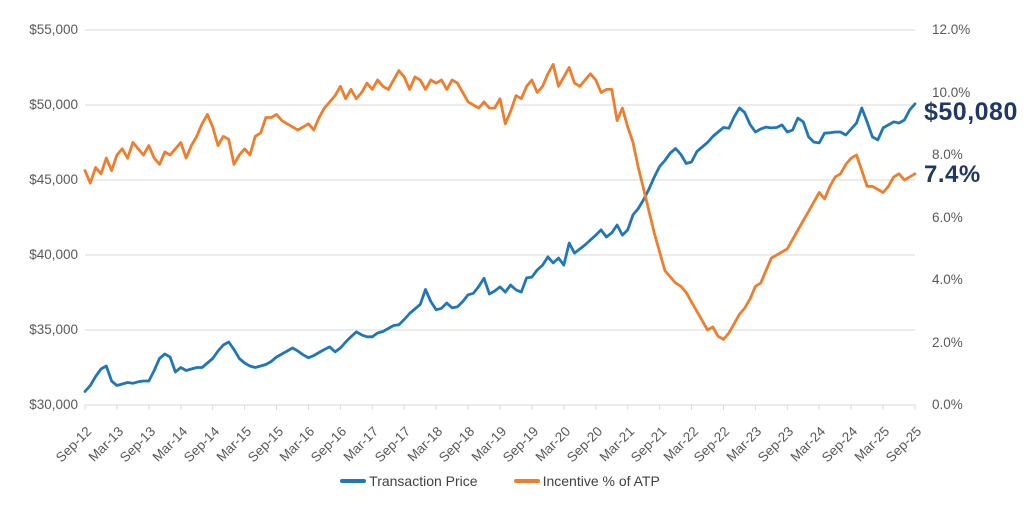 The height and width of the screenshot is (508, 1024). Describe the element at coordinates (947, 279) in the screenshot. I see `y-axis-right-label: 4.0%` at that location.